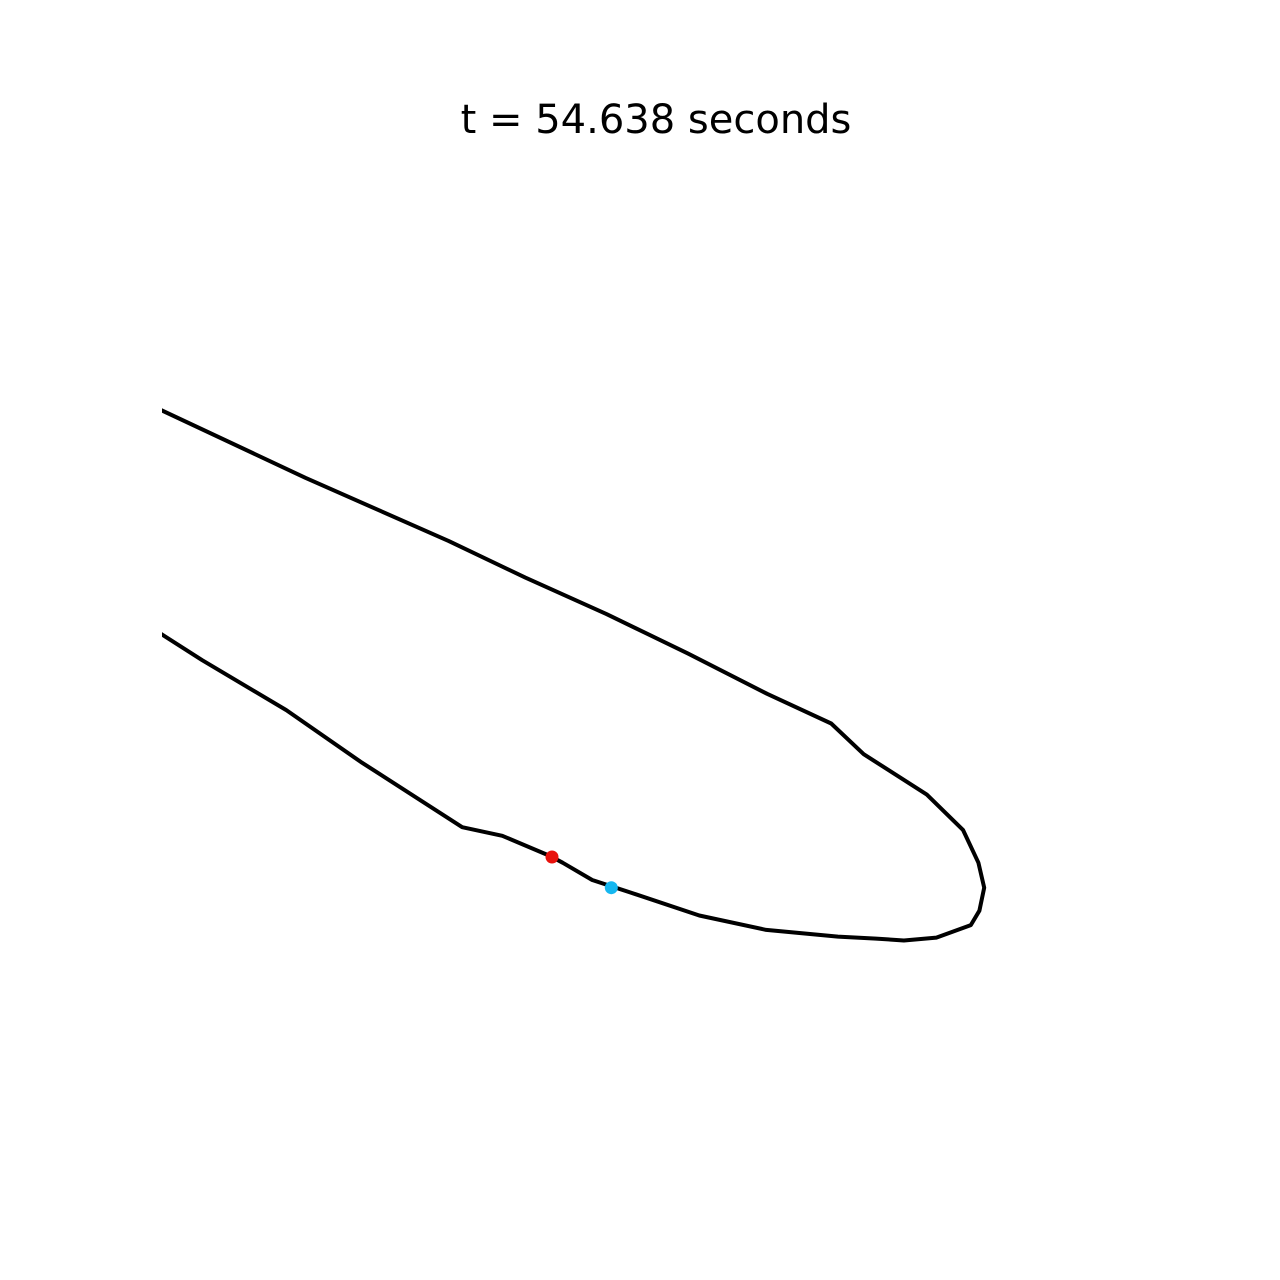  What do you see at coordinates (611, 888) in the screenshot?
I see `blue-marker-point` at bounding box center [611, 888].